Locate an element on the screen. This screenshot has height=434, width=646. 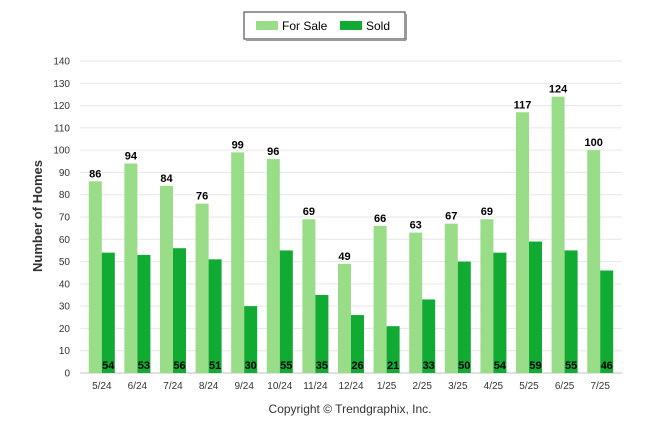
x-tick-label-10-24: 10/24 is located at coordinates (279, 386).